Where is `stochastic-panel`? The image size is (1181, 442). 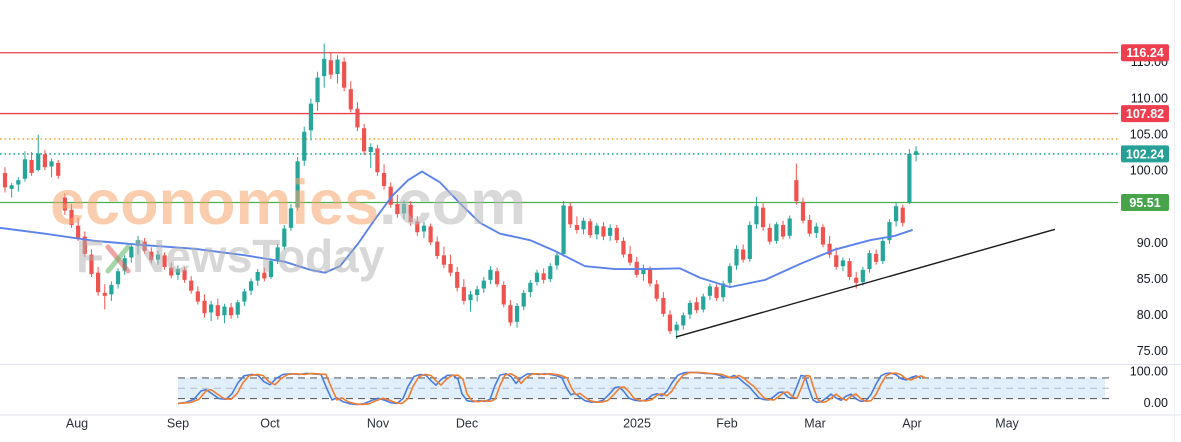
stochastic-panel is located at coordinates (644, 388).